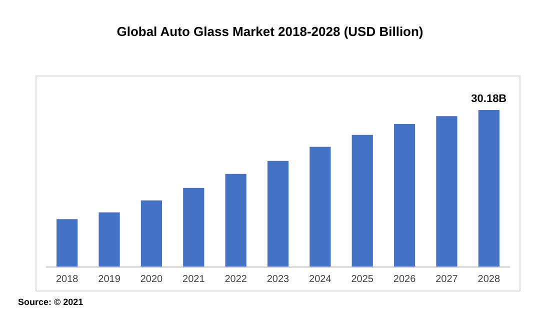 This screenshot has width=540, height=329. Describe the element at coordinates (152, 280) in the screenshot. I see `x-tick-label: 2020` at that location.